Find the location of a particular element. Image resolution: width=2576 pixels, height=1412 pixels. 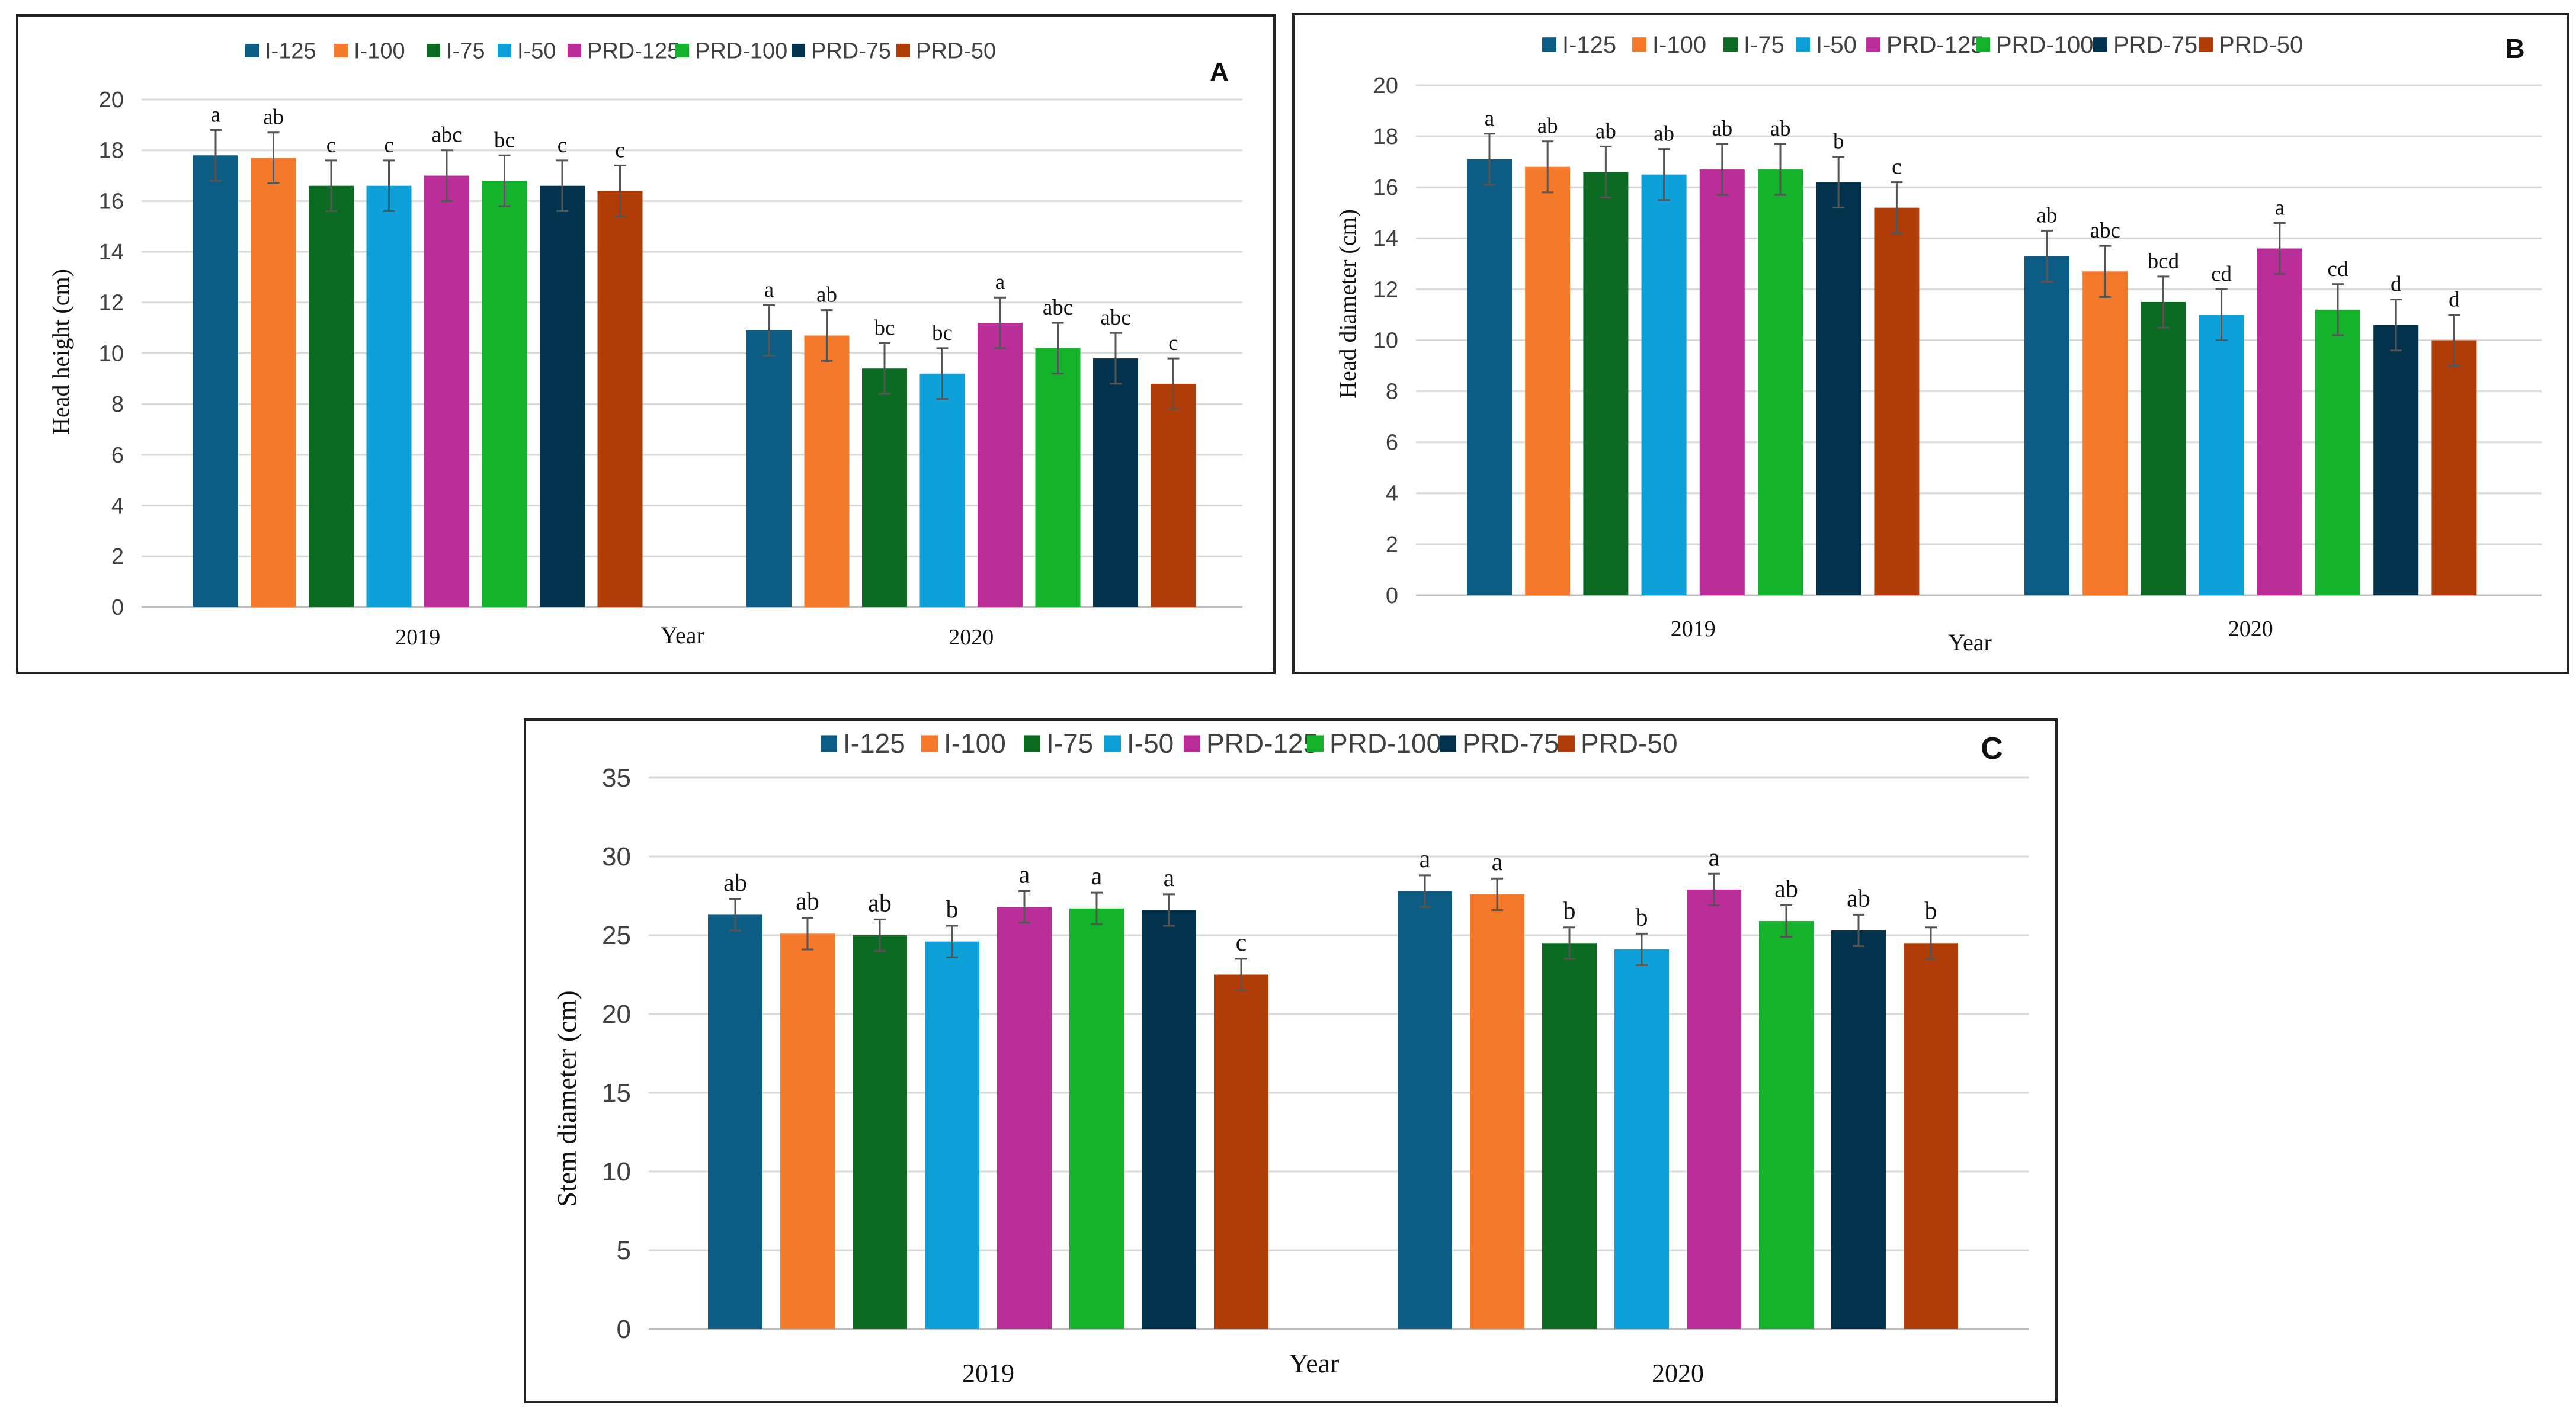

y-tick-label: 10 is located at coordinates (616, 1171).